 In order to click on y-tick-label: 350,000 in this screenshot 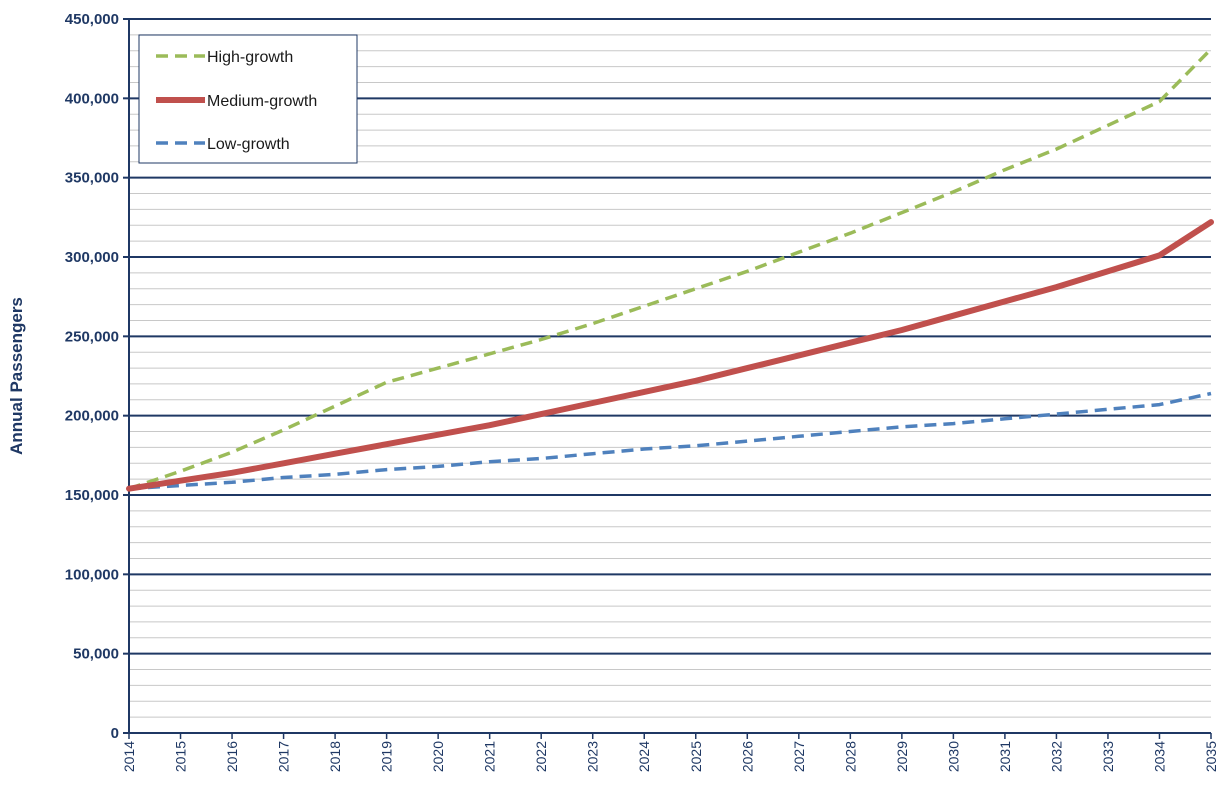, I will do `click(92, 178)`.